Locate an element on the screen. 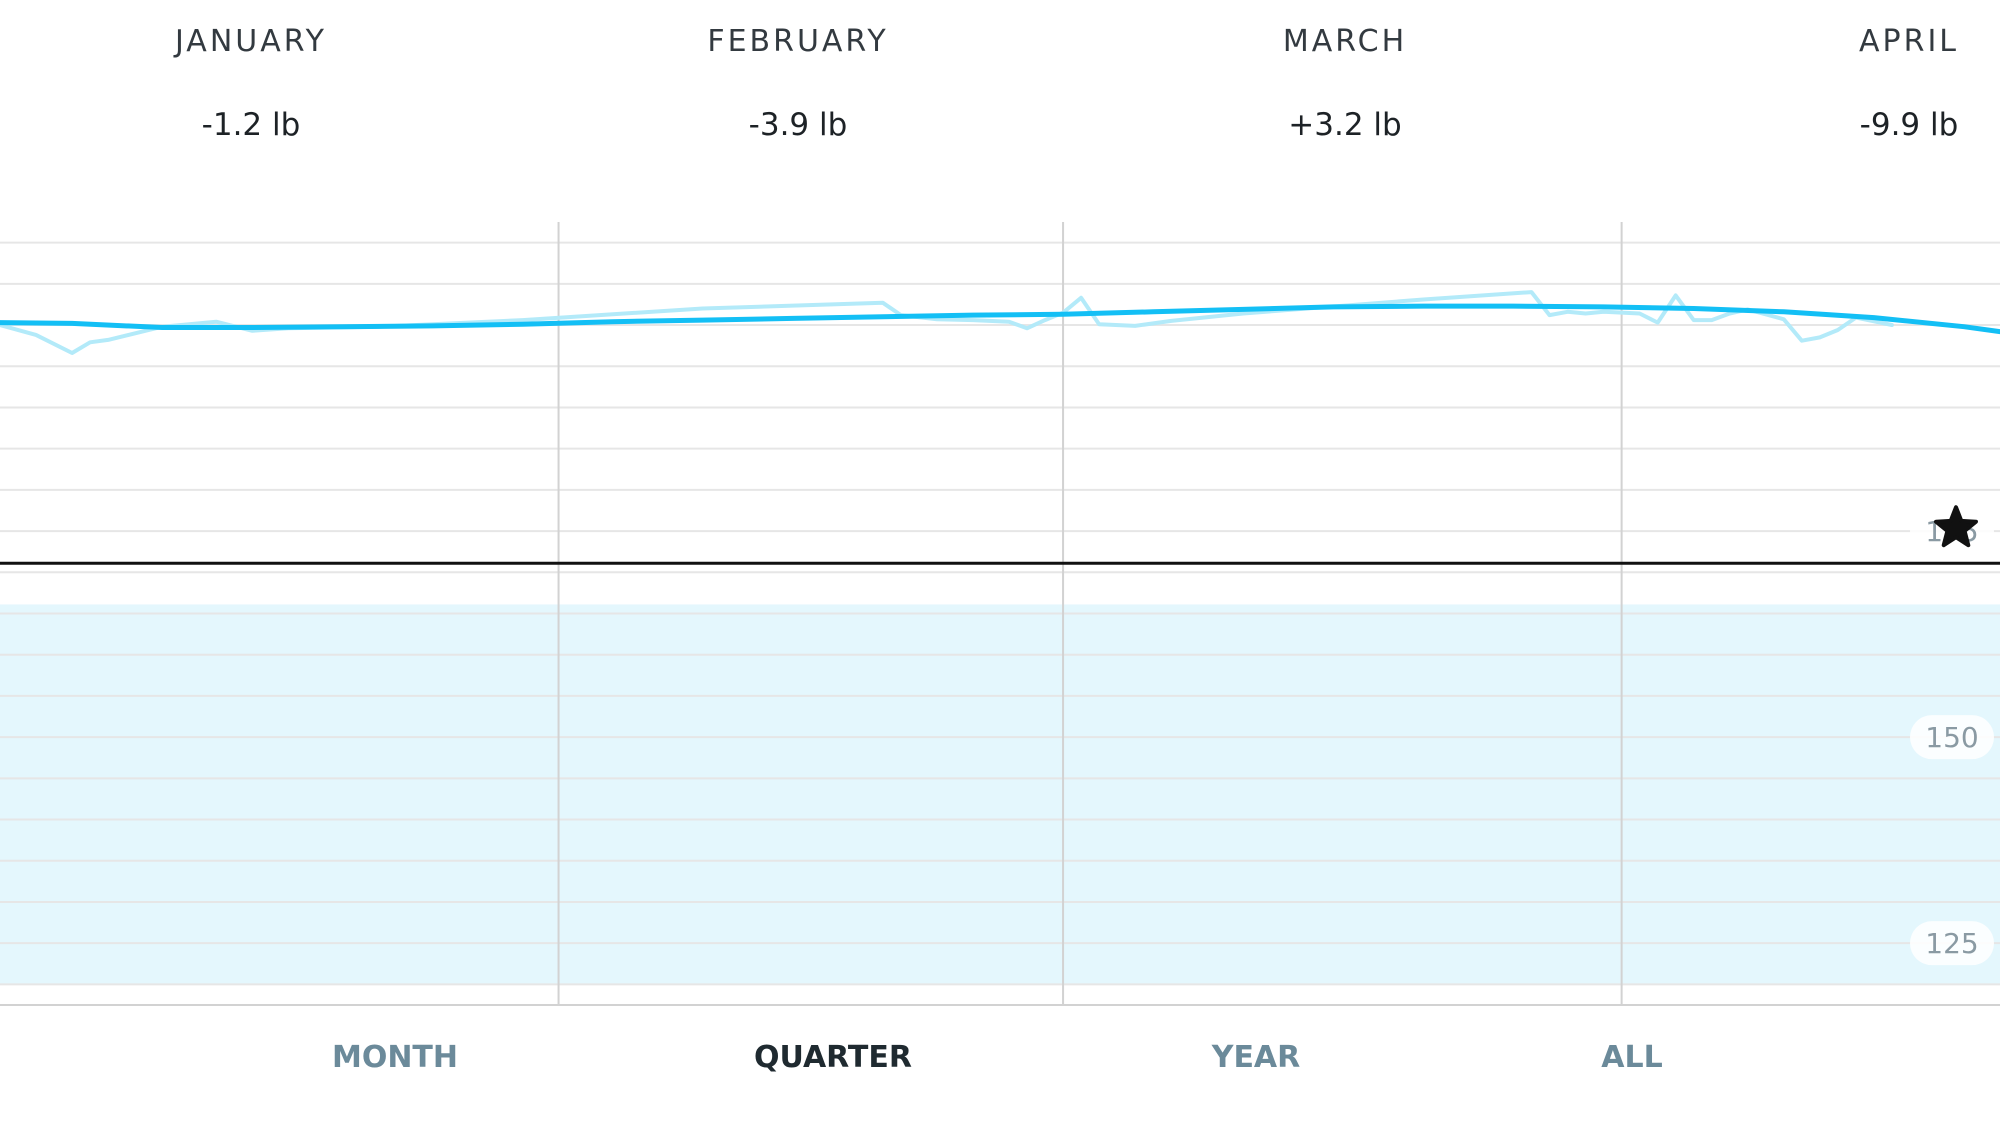  range-tabs: MONTH QUARTER YEAR ALL is located at coordinates (1000, 1065).